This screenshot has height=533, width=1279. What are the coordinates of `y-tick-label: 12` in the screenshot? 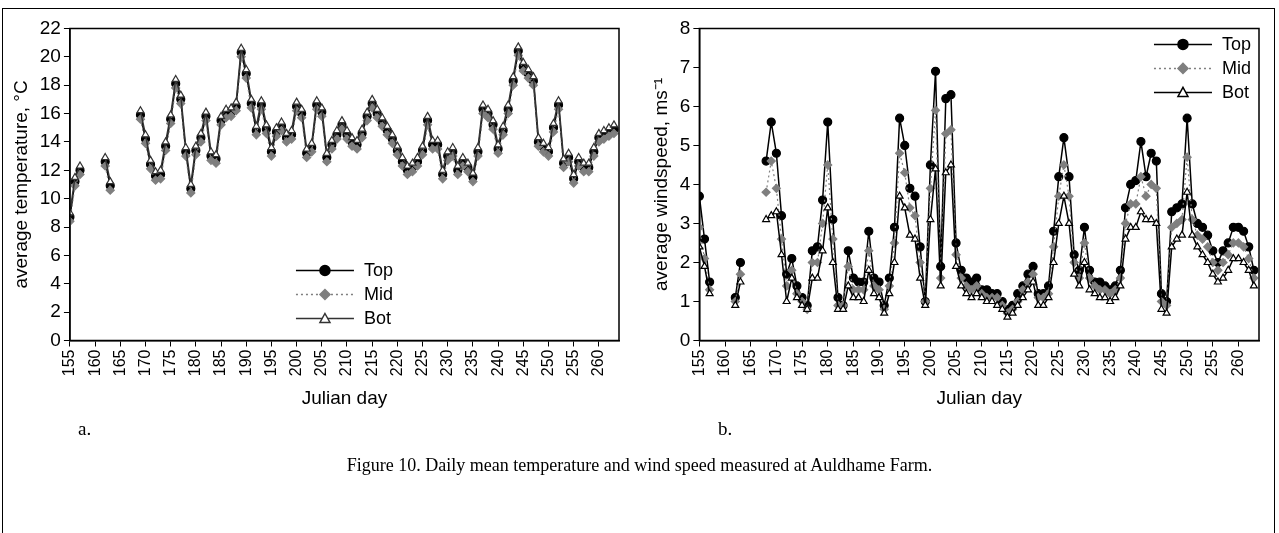 It's located at (50, 169).